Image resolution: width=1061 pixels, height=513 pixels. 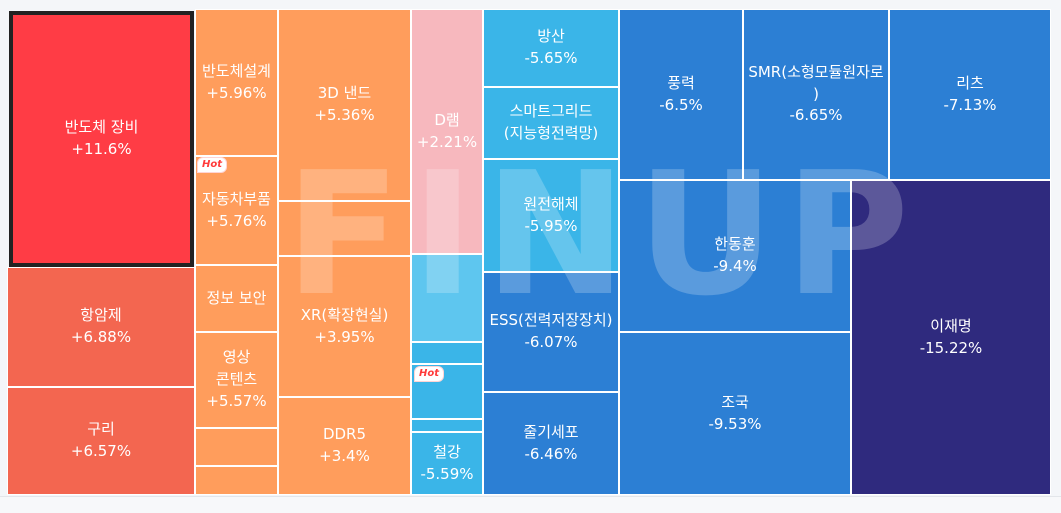 I want to click on tile-change: -6.65%, so click(x=816, y=115).